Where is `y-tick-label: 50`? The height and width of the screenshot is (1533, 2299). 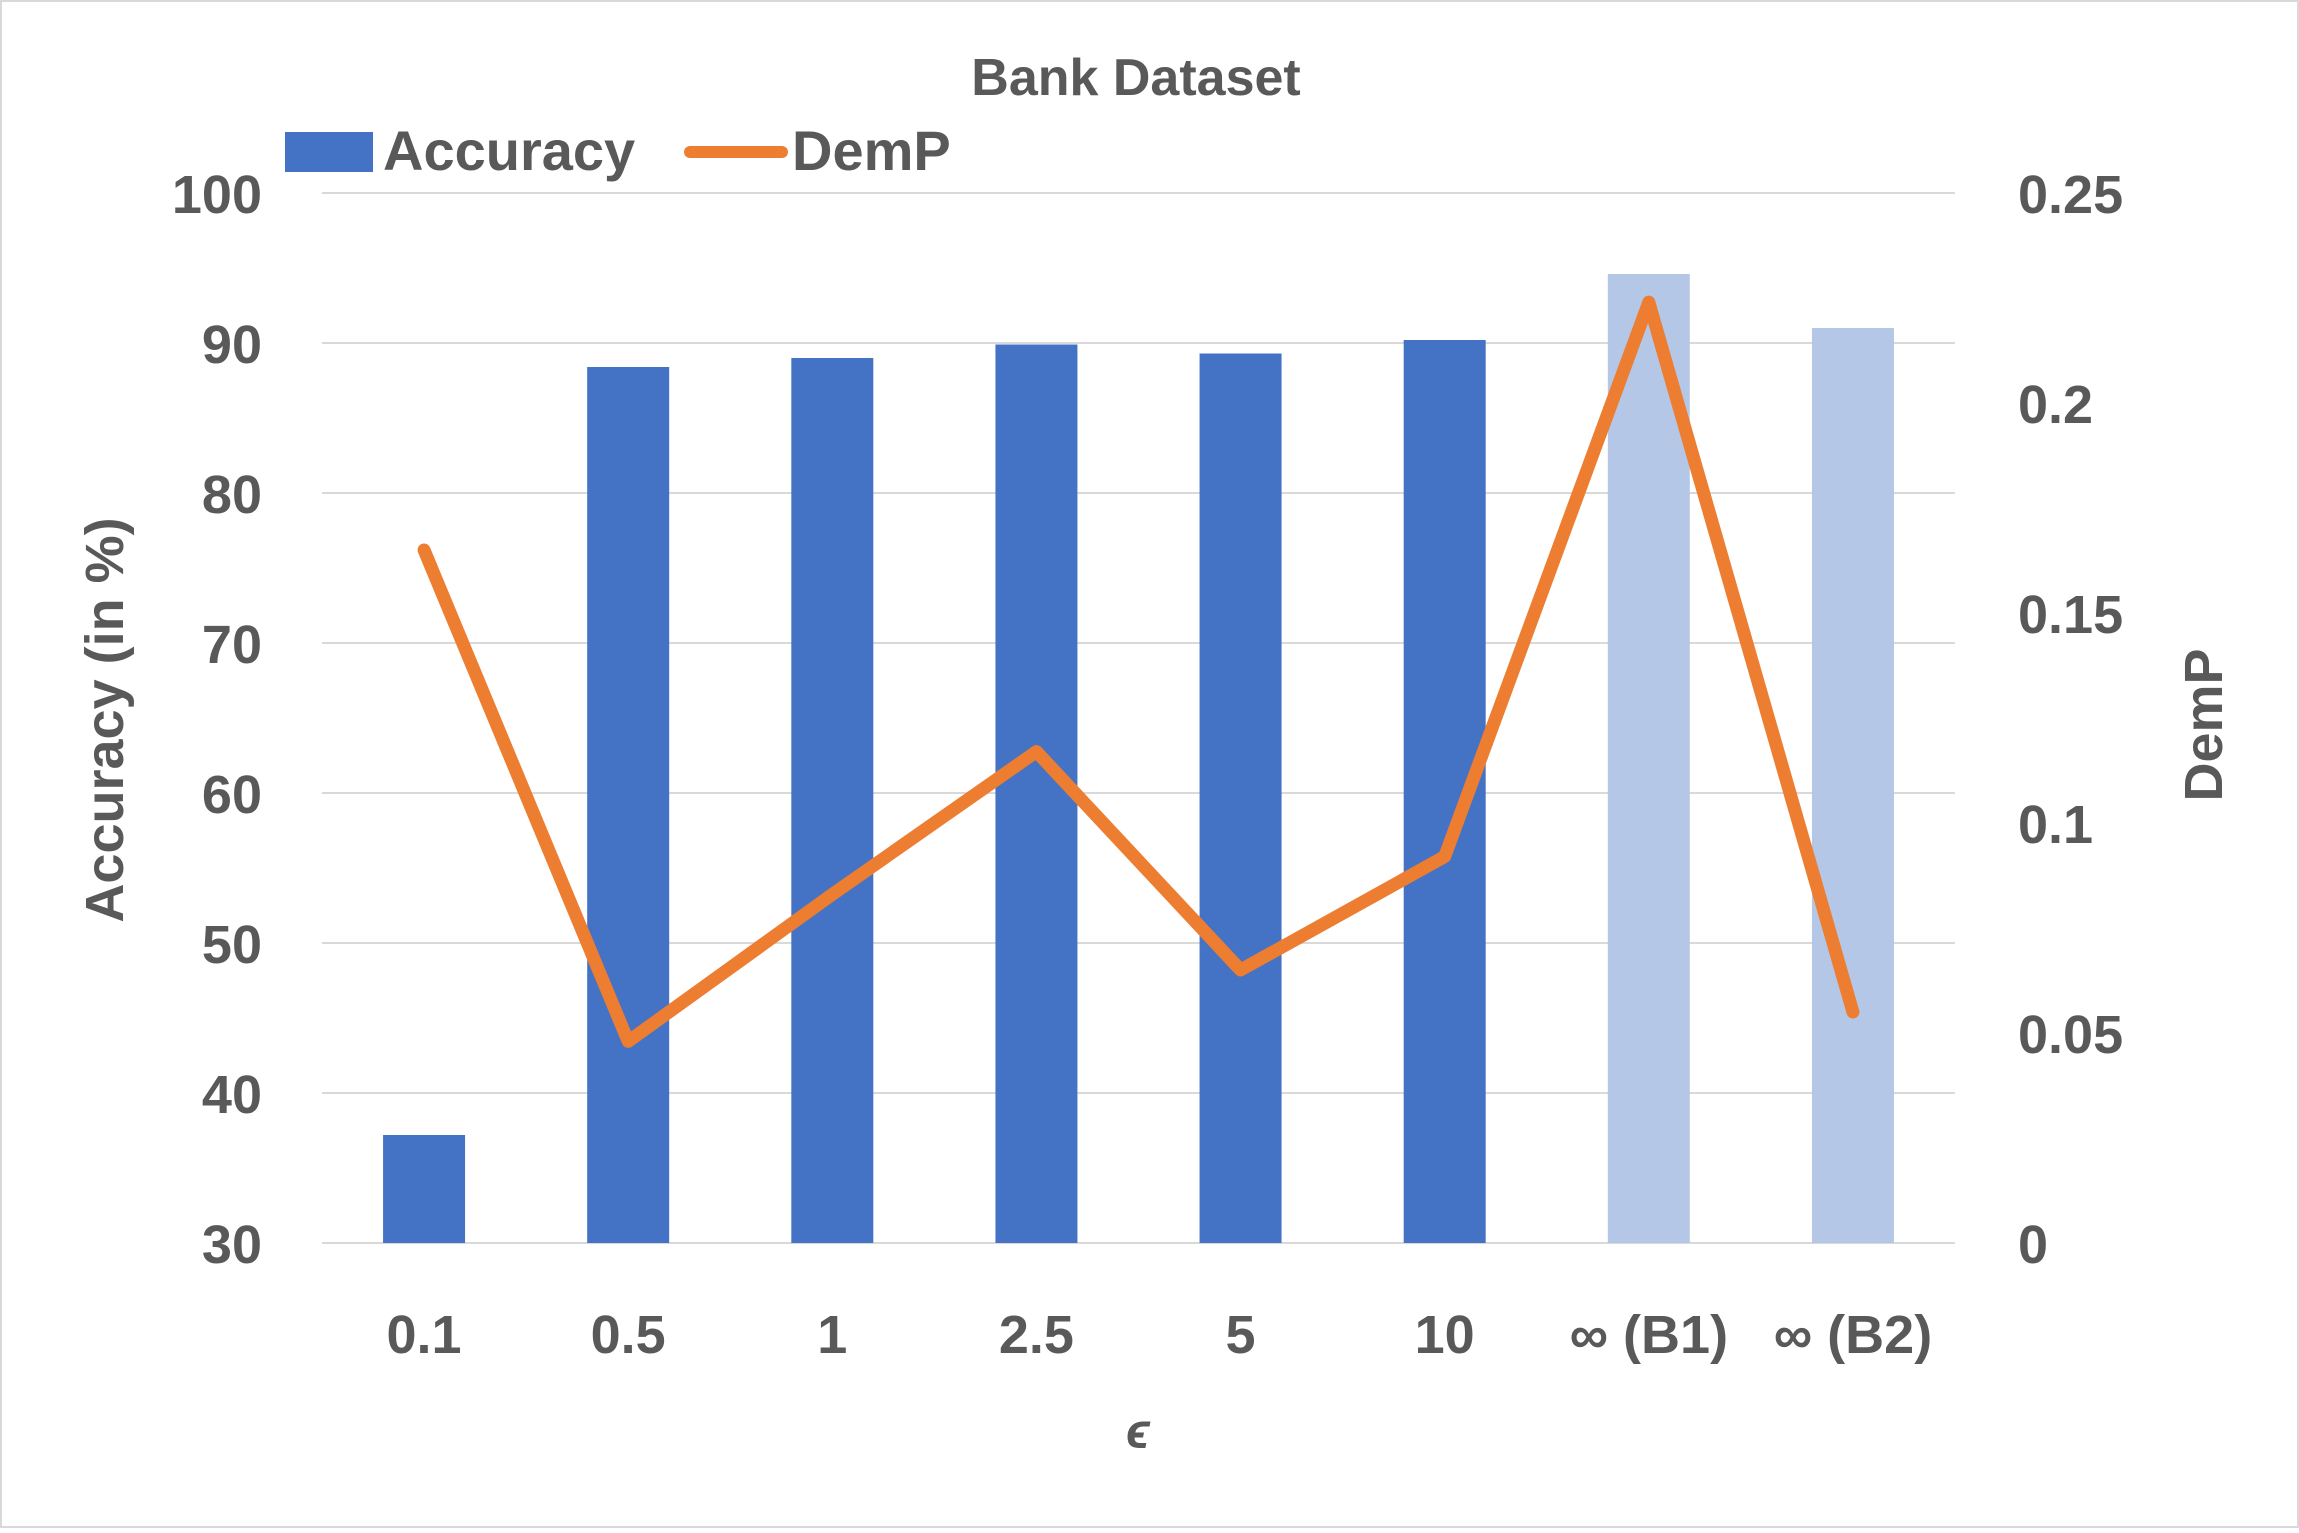 y-tick-label: 50 is located at coordinates (232, 945).